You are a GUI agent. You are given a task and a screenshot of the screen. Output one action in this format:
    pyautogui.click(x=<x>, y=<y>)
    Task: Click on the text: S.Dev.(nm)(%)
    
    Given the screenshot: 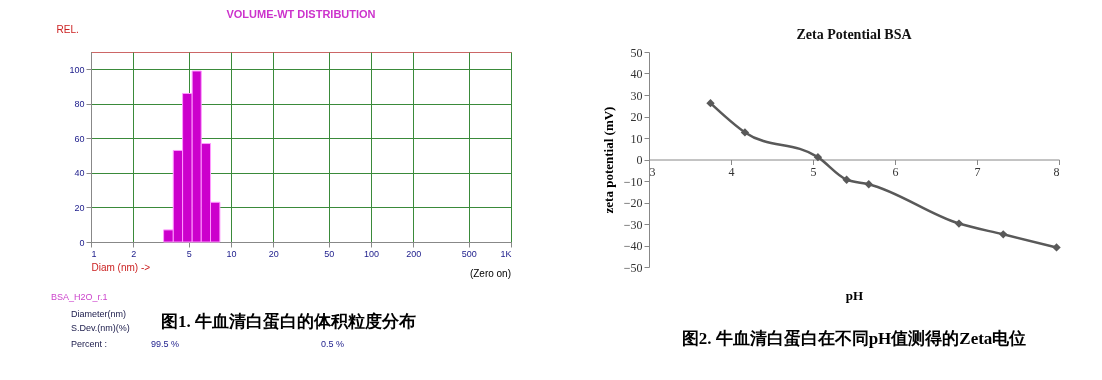 What is the action you would take?
    pyautogui.click(x=100, y=328)
    